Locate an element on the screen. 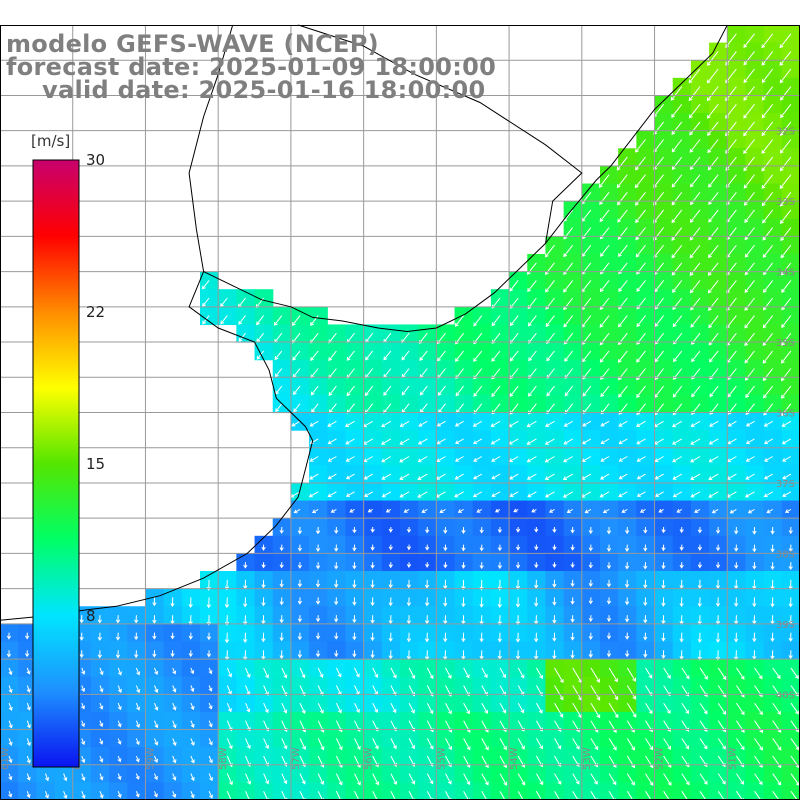 The height and width of the screenshot is (804, 800). longitude-label: 61W is located at coordinates (5, 758).